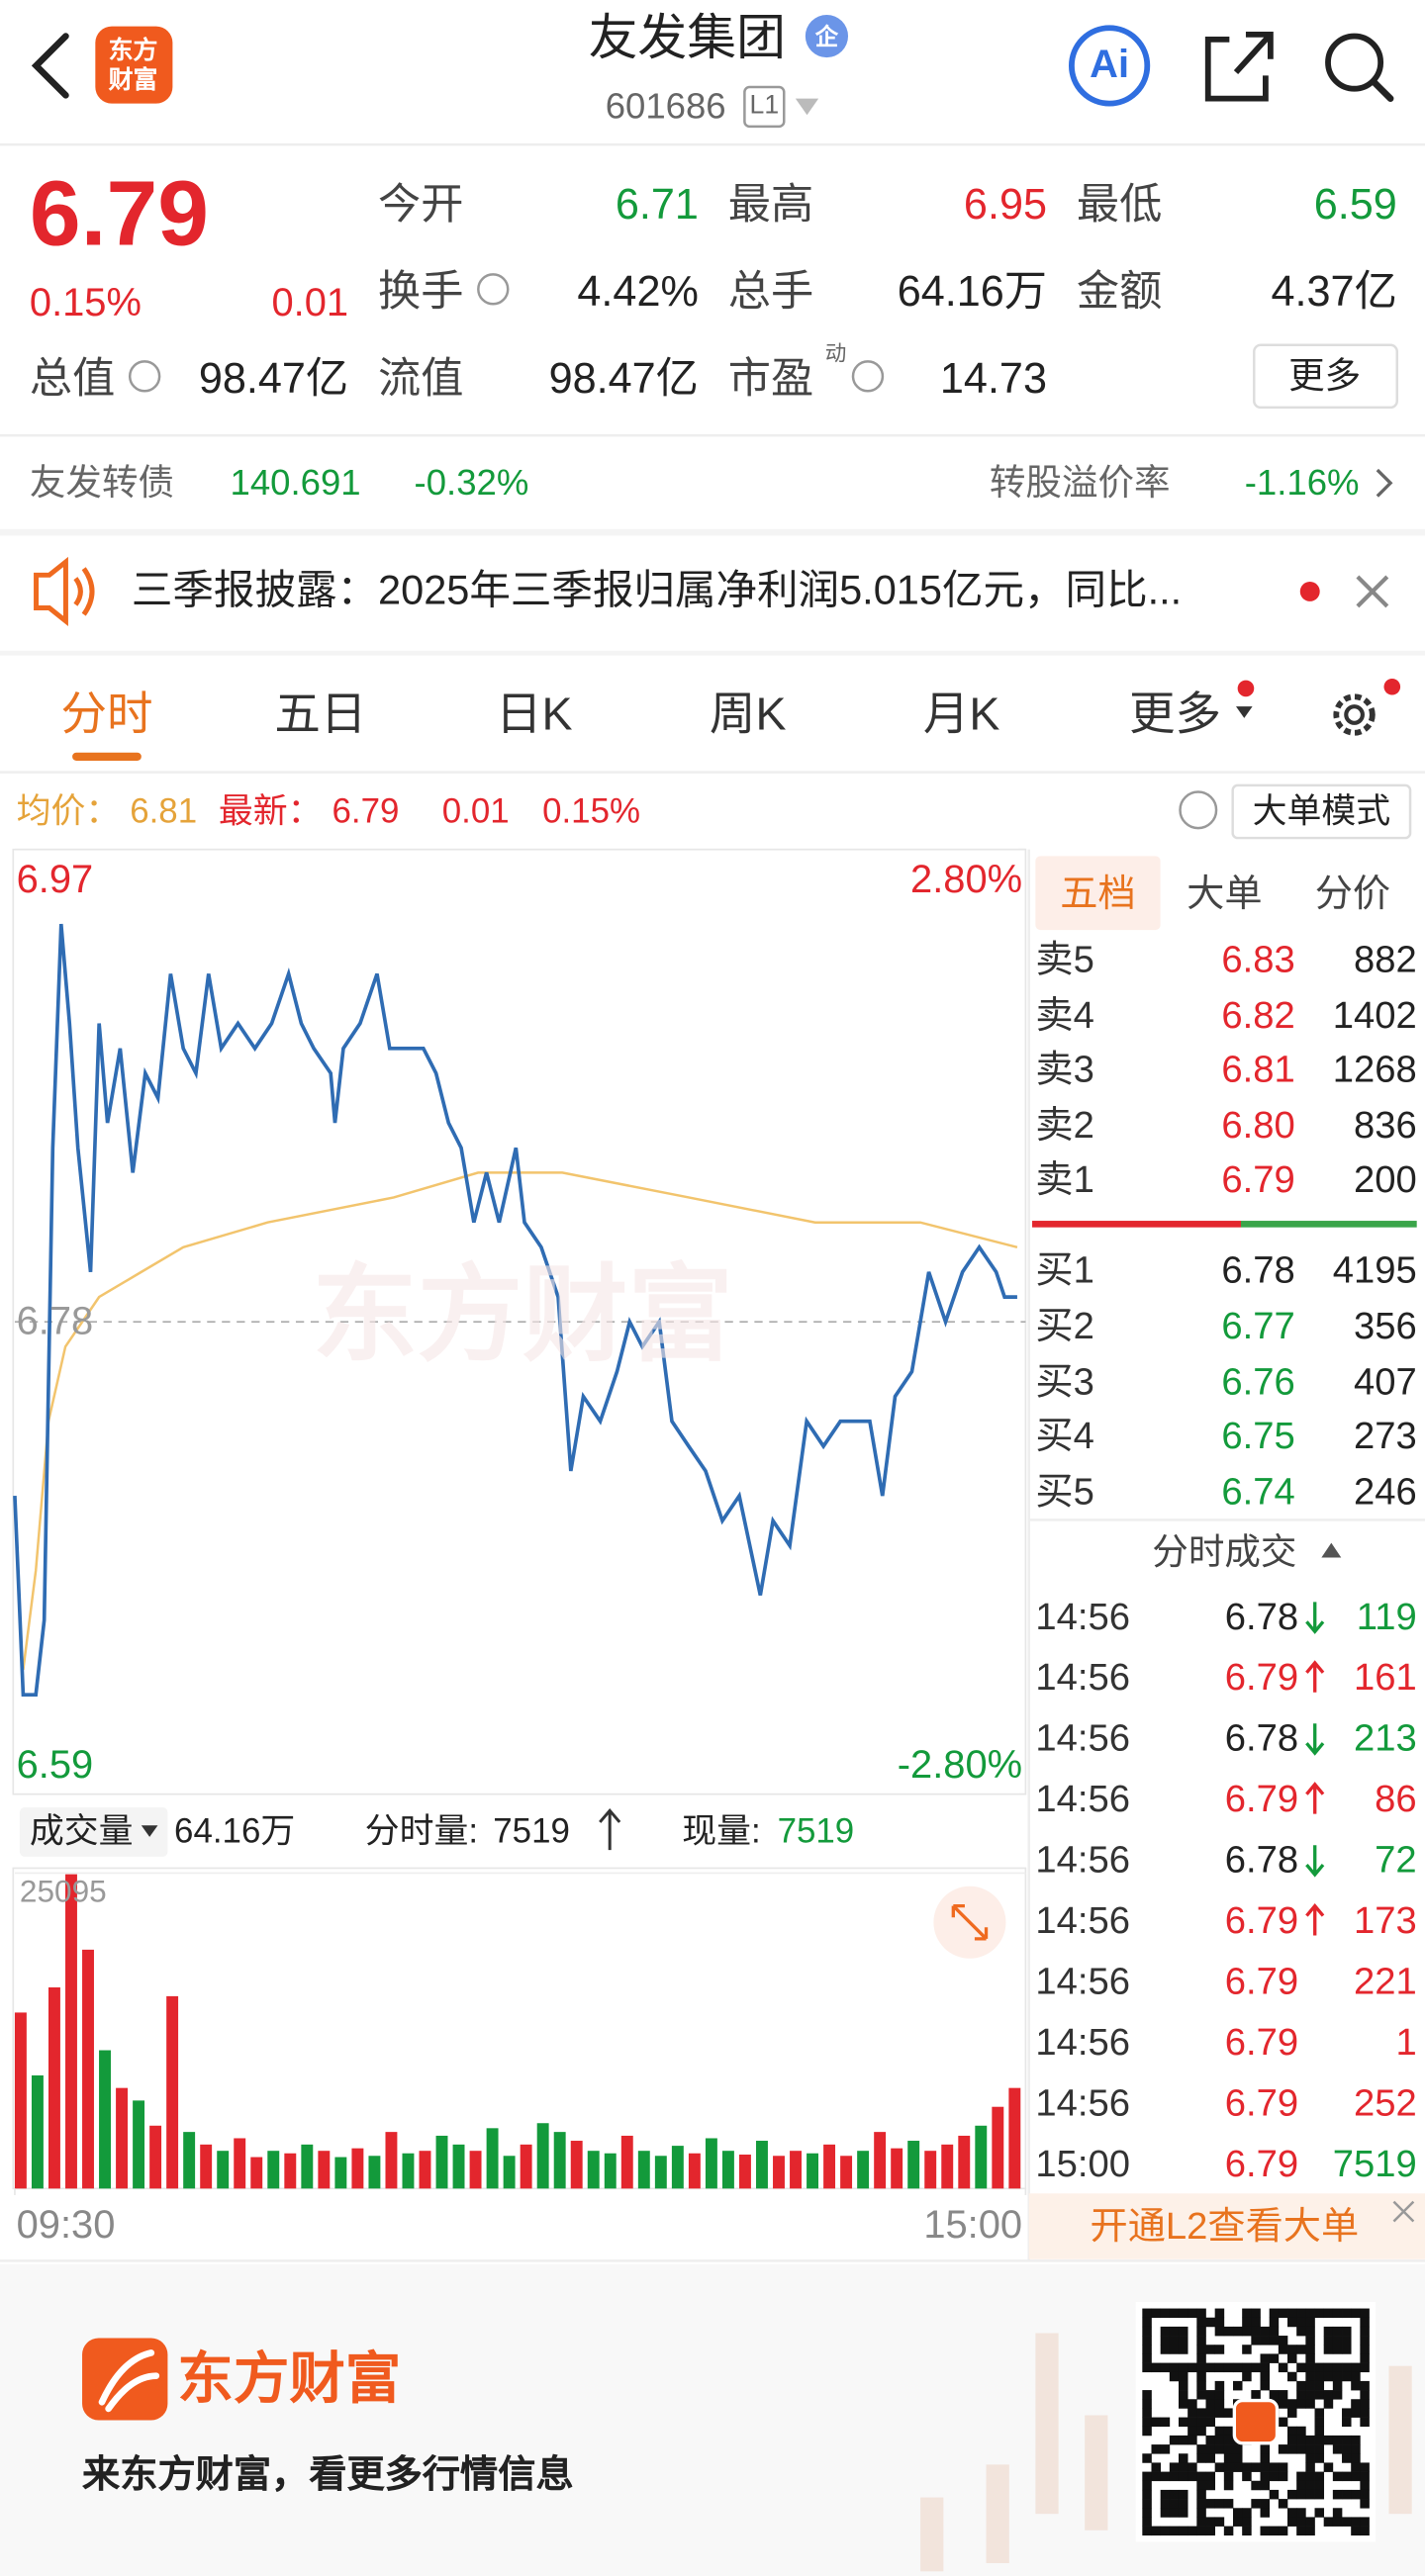 Image resolution: width=1425 pixels, height=2576 pixels. Describe the element at coordinates (961, 714) in the screenshot. I see `tab: 月K` at that location.